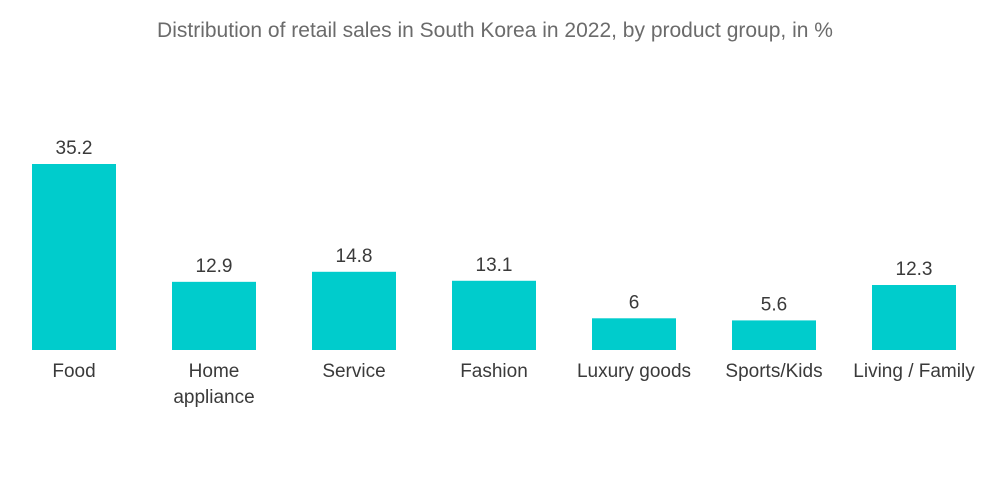 The image size is (1000, 504). I want to click on category-label-4: Luxury goods, so click(634, 371).